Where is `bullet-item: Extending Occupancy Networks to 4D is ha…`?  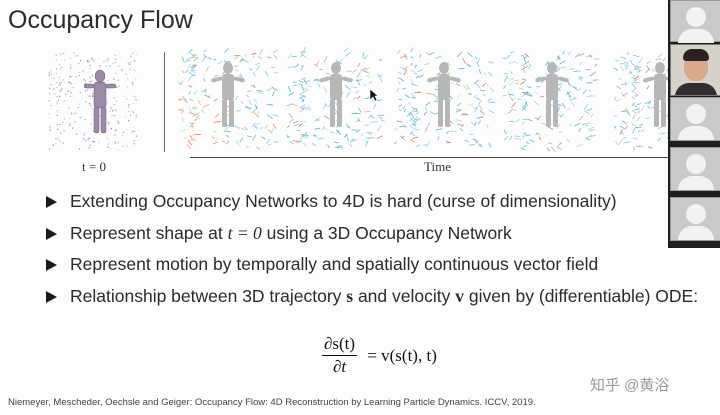 bullet-item: Extending Occupancy Networks to 4D is ha… is located at coordinates (372, 202).